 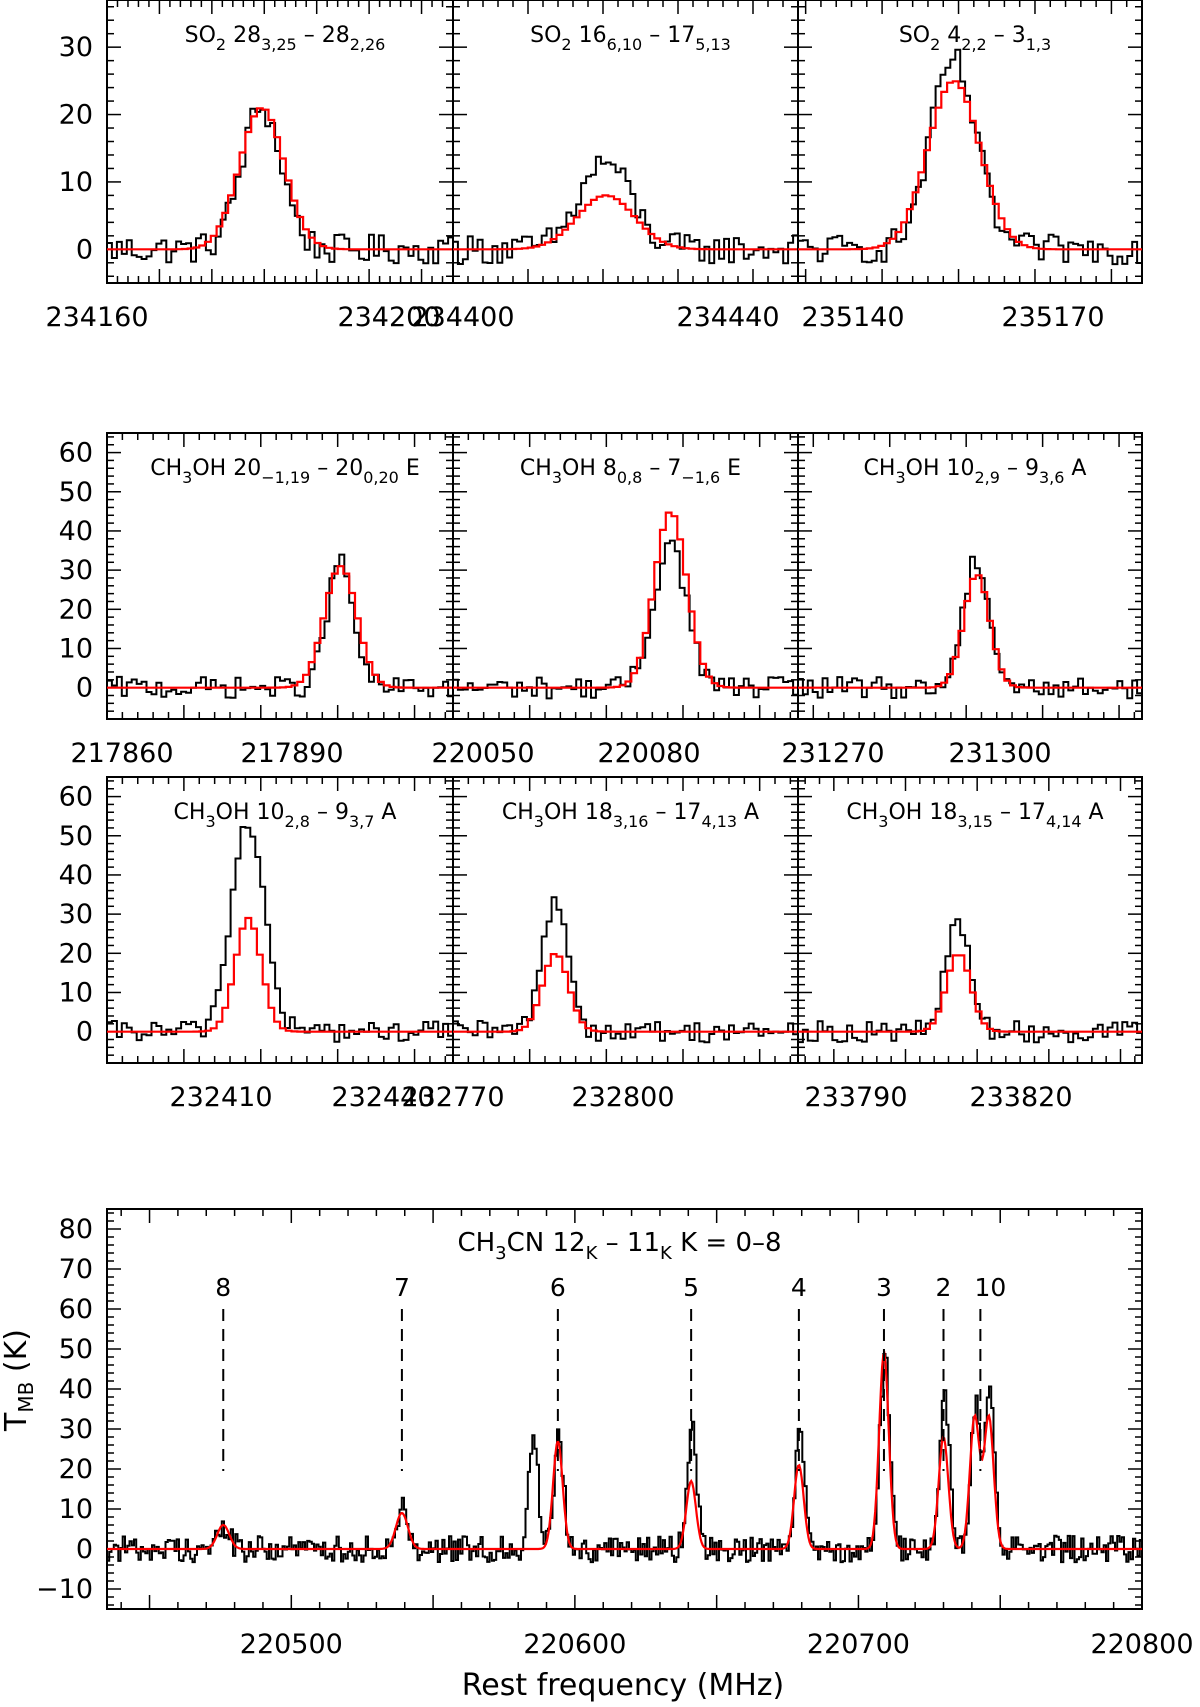 What do you see at coordinates (975, 471) in the screenshot?
I see `panel-title: CH3OH 102,9 – 93,6 A` at bounding box center [975, 471].